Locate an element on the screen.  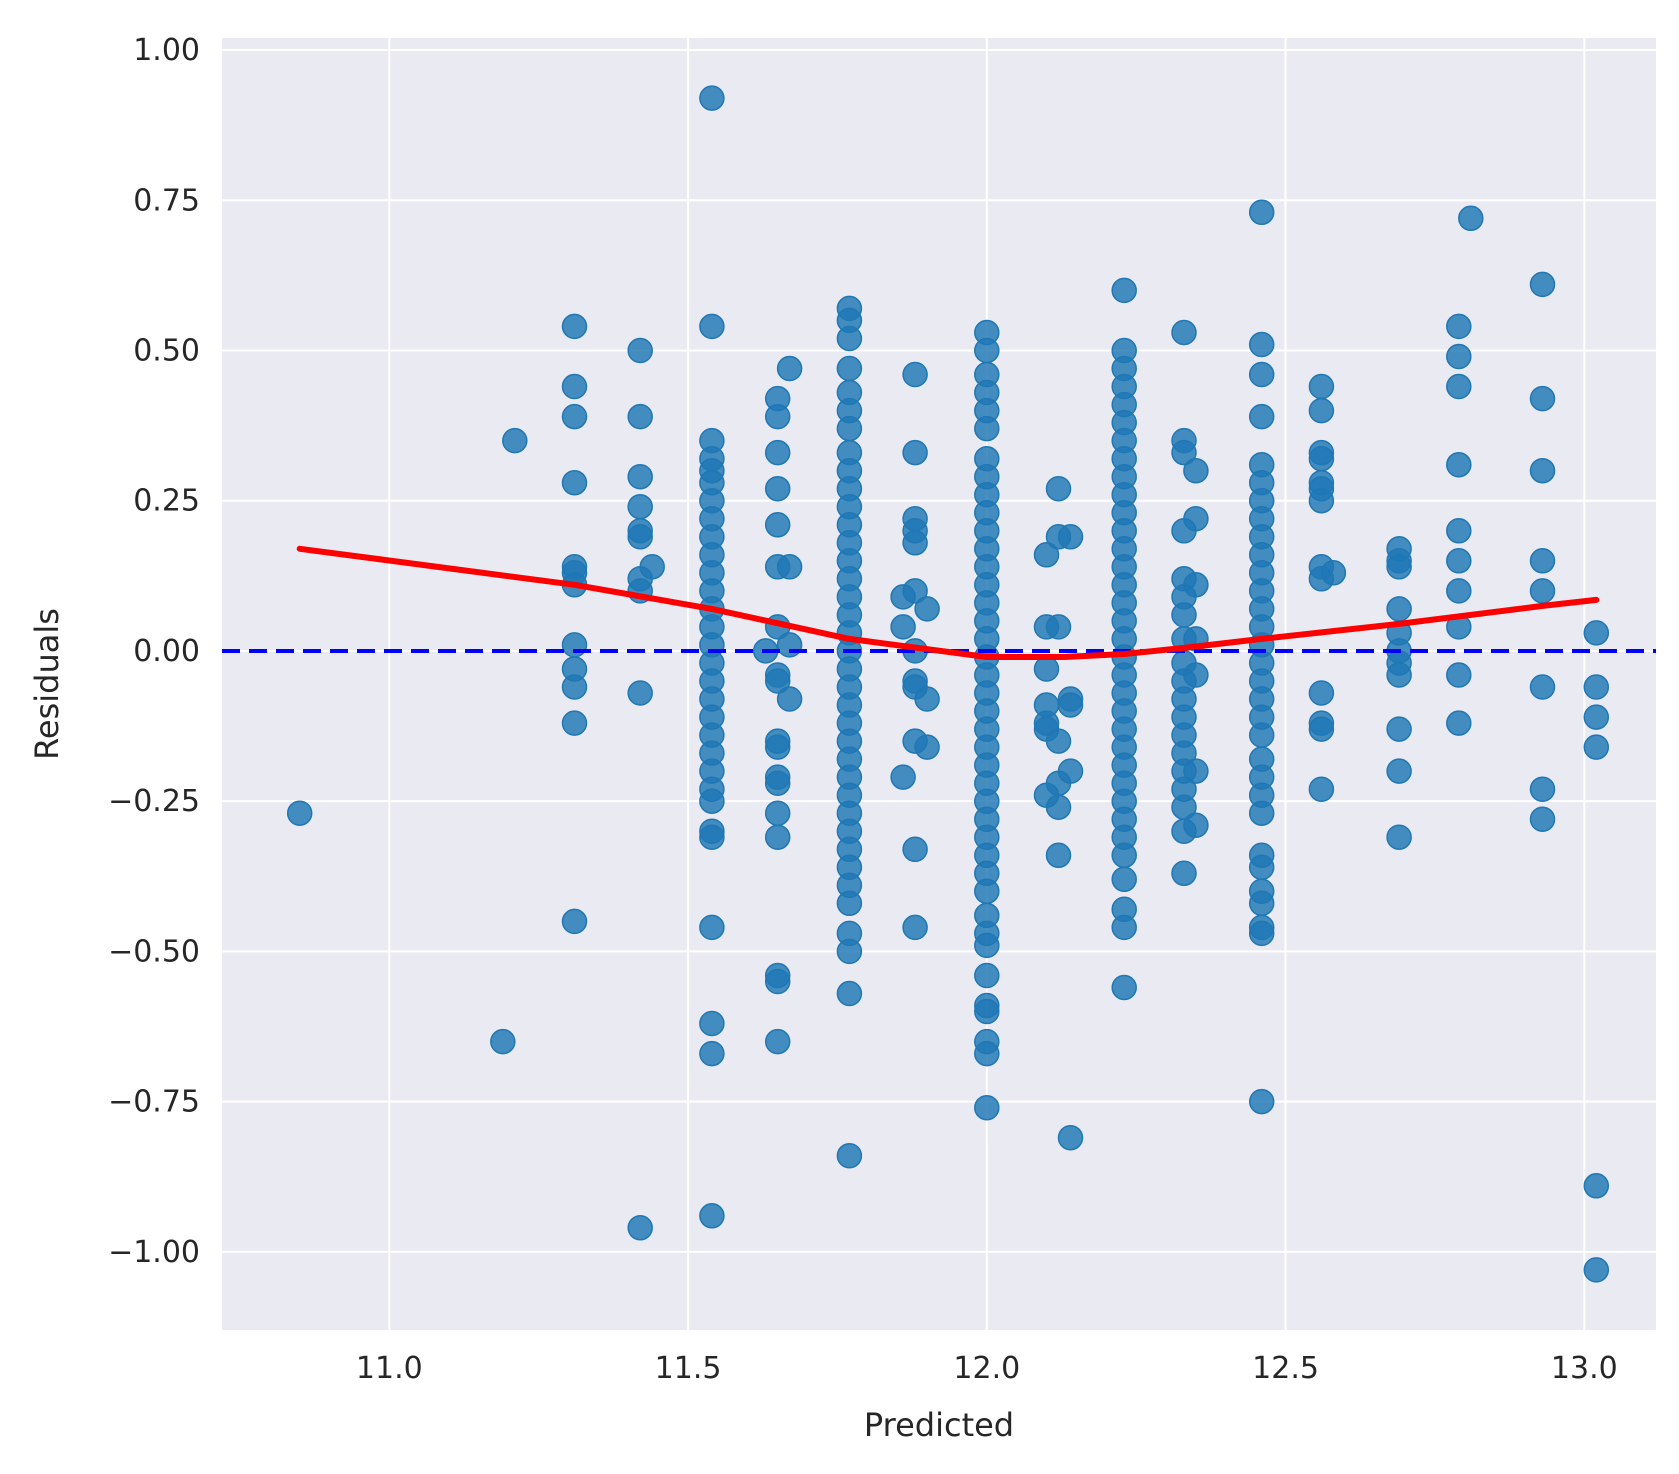
x-tick-label: 13.0 is located at coordinates (1584, 1368).